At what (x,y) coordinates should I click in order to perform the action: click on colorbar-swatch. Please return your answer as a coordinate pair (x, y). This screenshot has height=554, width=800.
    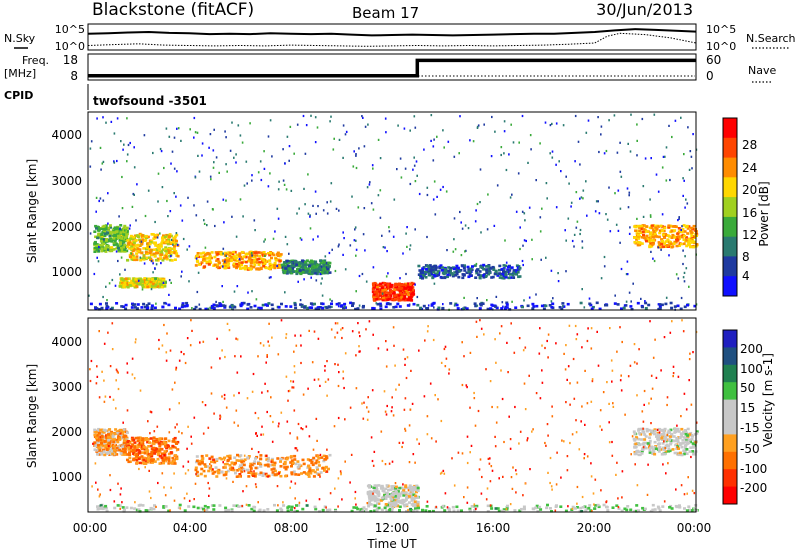
    Looking at the image, I should click on (730, 128).